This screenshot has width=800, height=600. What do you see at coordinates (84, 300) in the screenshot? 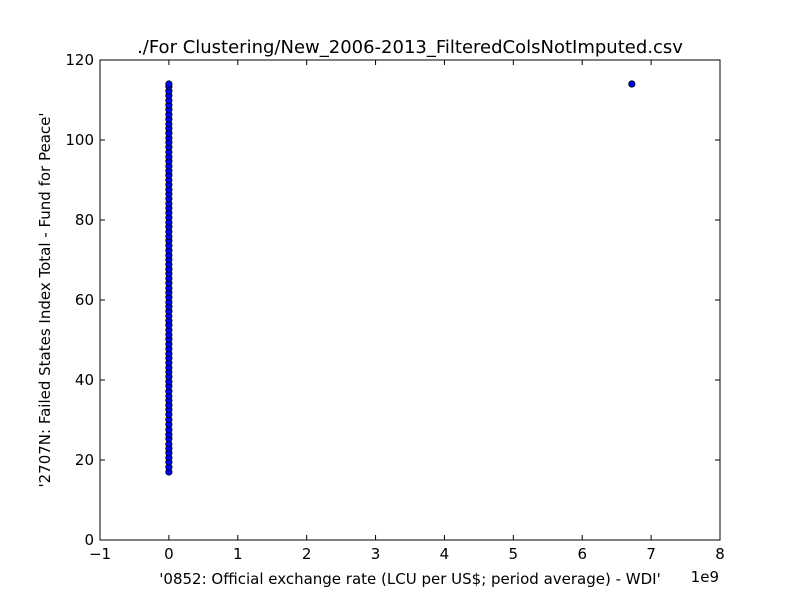
I see `y-tick-label: 60` at bounding box center [84, 300].